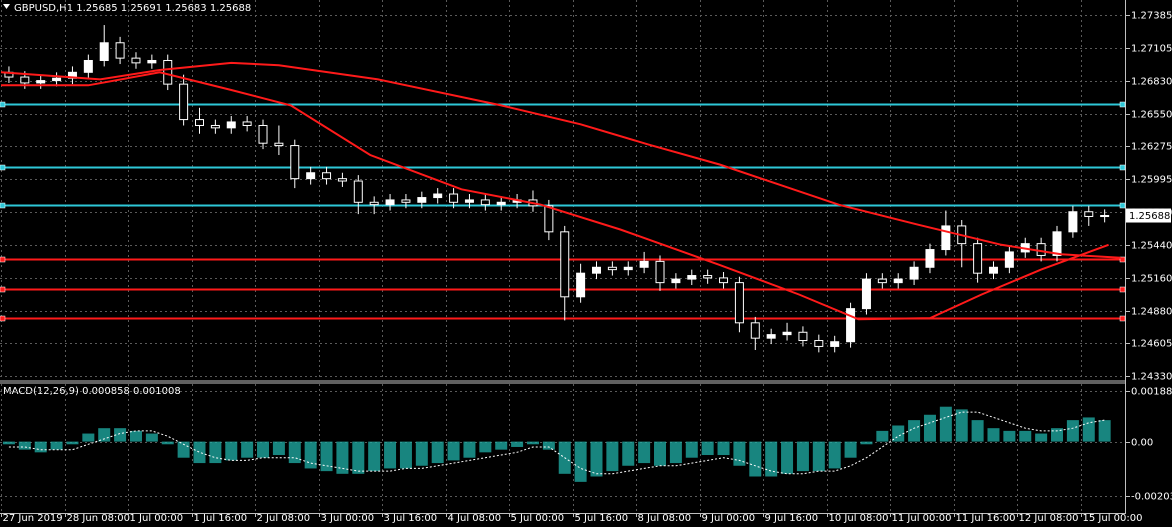  Describe the element at coordinates (221, 518) in the screenshot. I see `x-tick-label: 1 Jul 16:00` at that location.